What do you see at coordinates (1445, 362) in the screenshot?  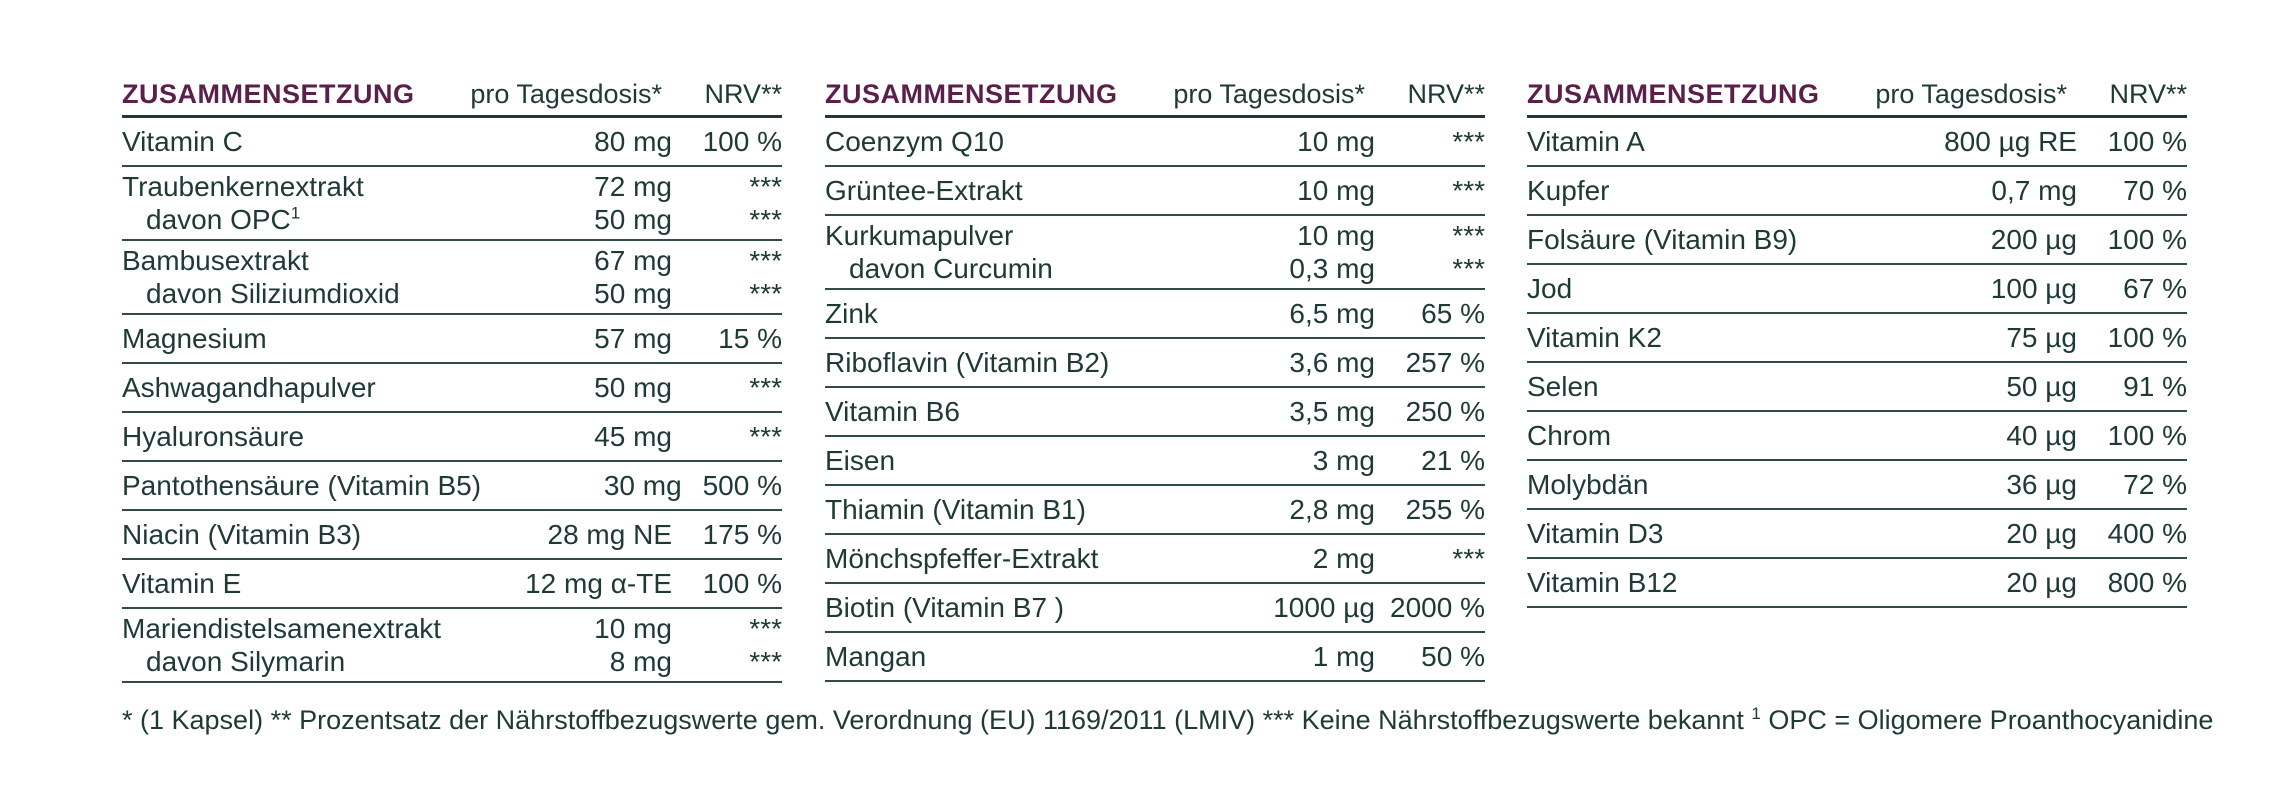 I see `nrv-value: 257 %` at bounding box center [1445, 362].